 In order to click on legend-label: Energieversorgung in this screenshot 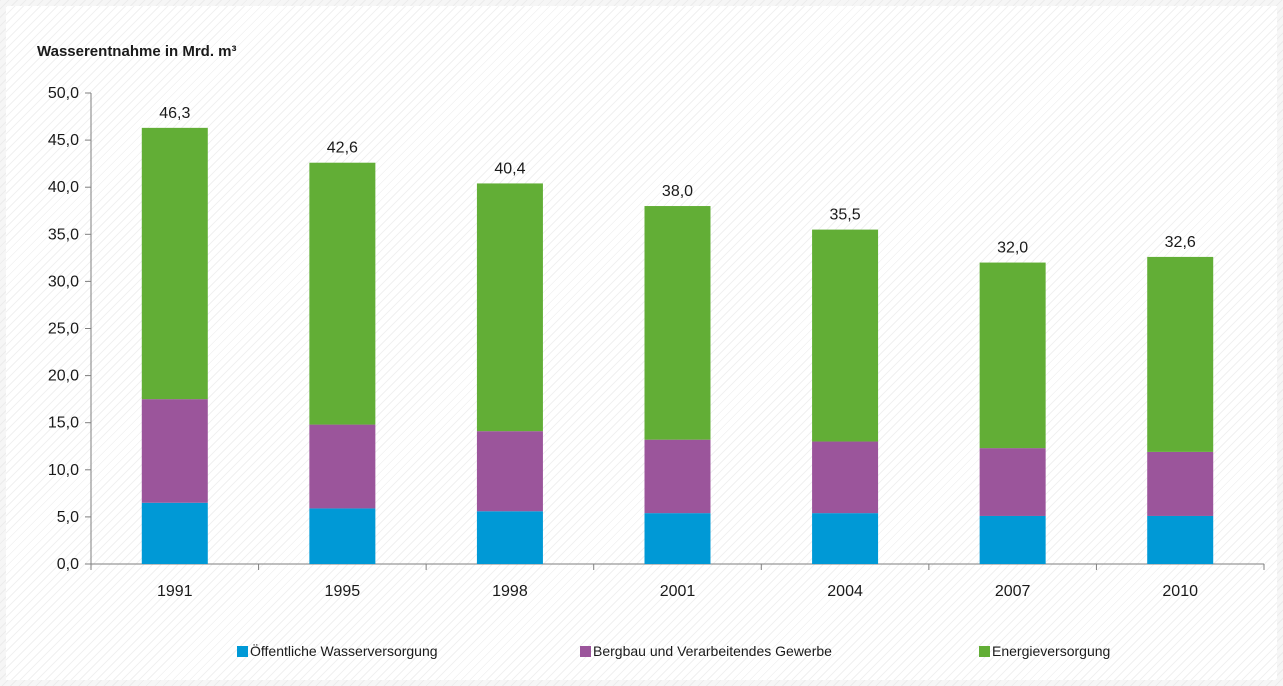, I will do `click(1051, 651)`.